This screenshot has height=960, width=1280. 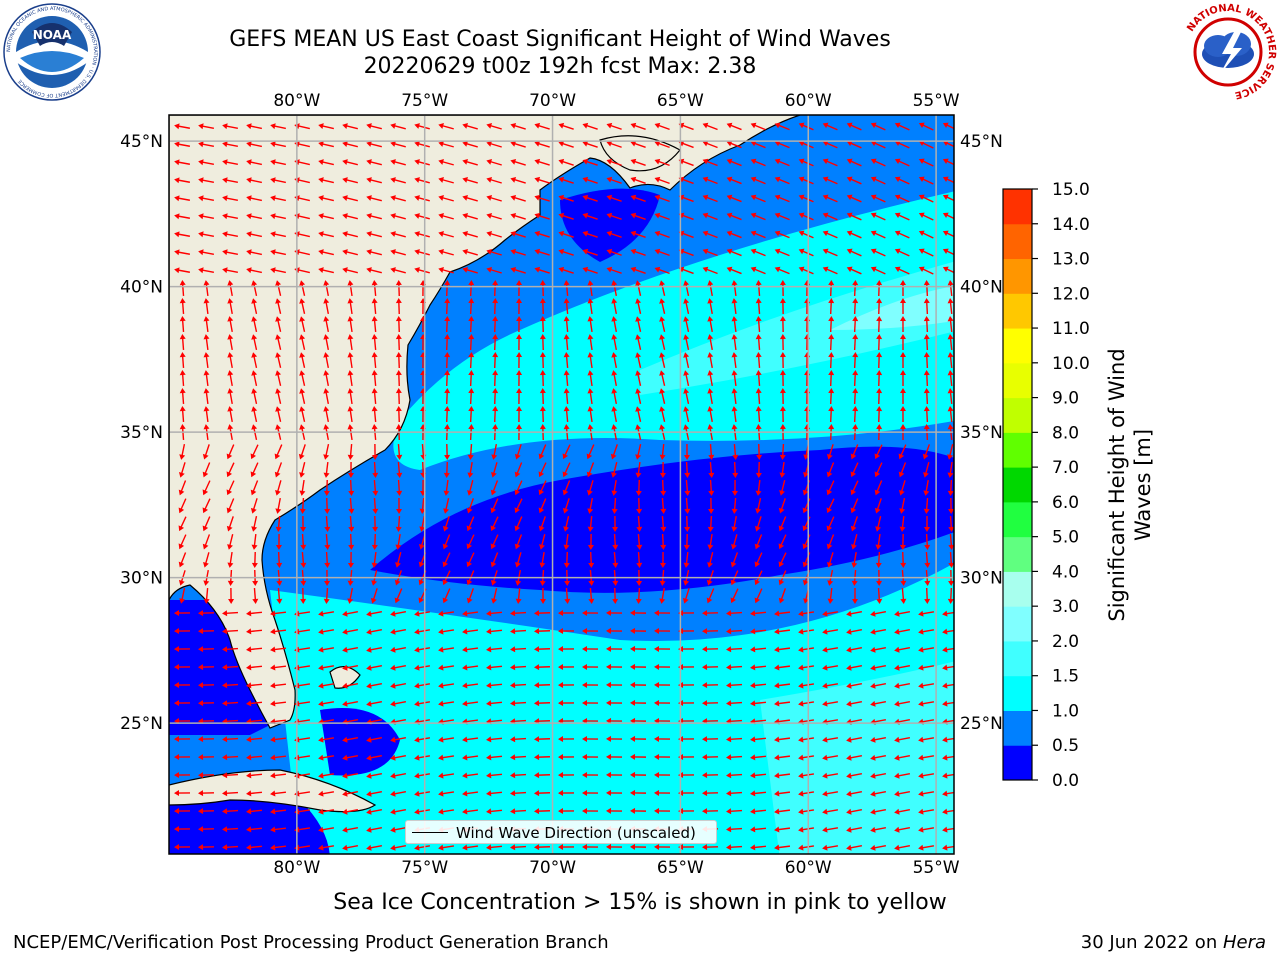 What do you see at coordinates (296, 101) in the screenshot?
I see `lon-label-top: 80°W` at bounding box center [296, 101].